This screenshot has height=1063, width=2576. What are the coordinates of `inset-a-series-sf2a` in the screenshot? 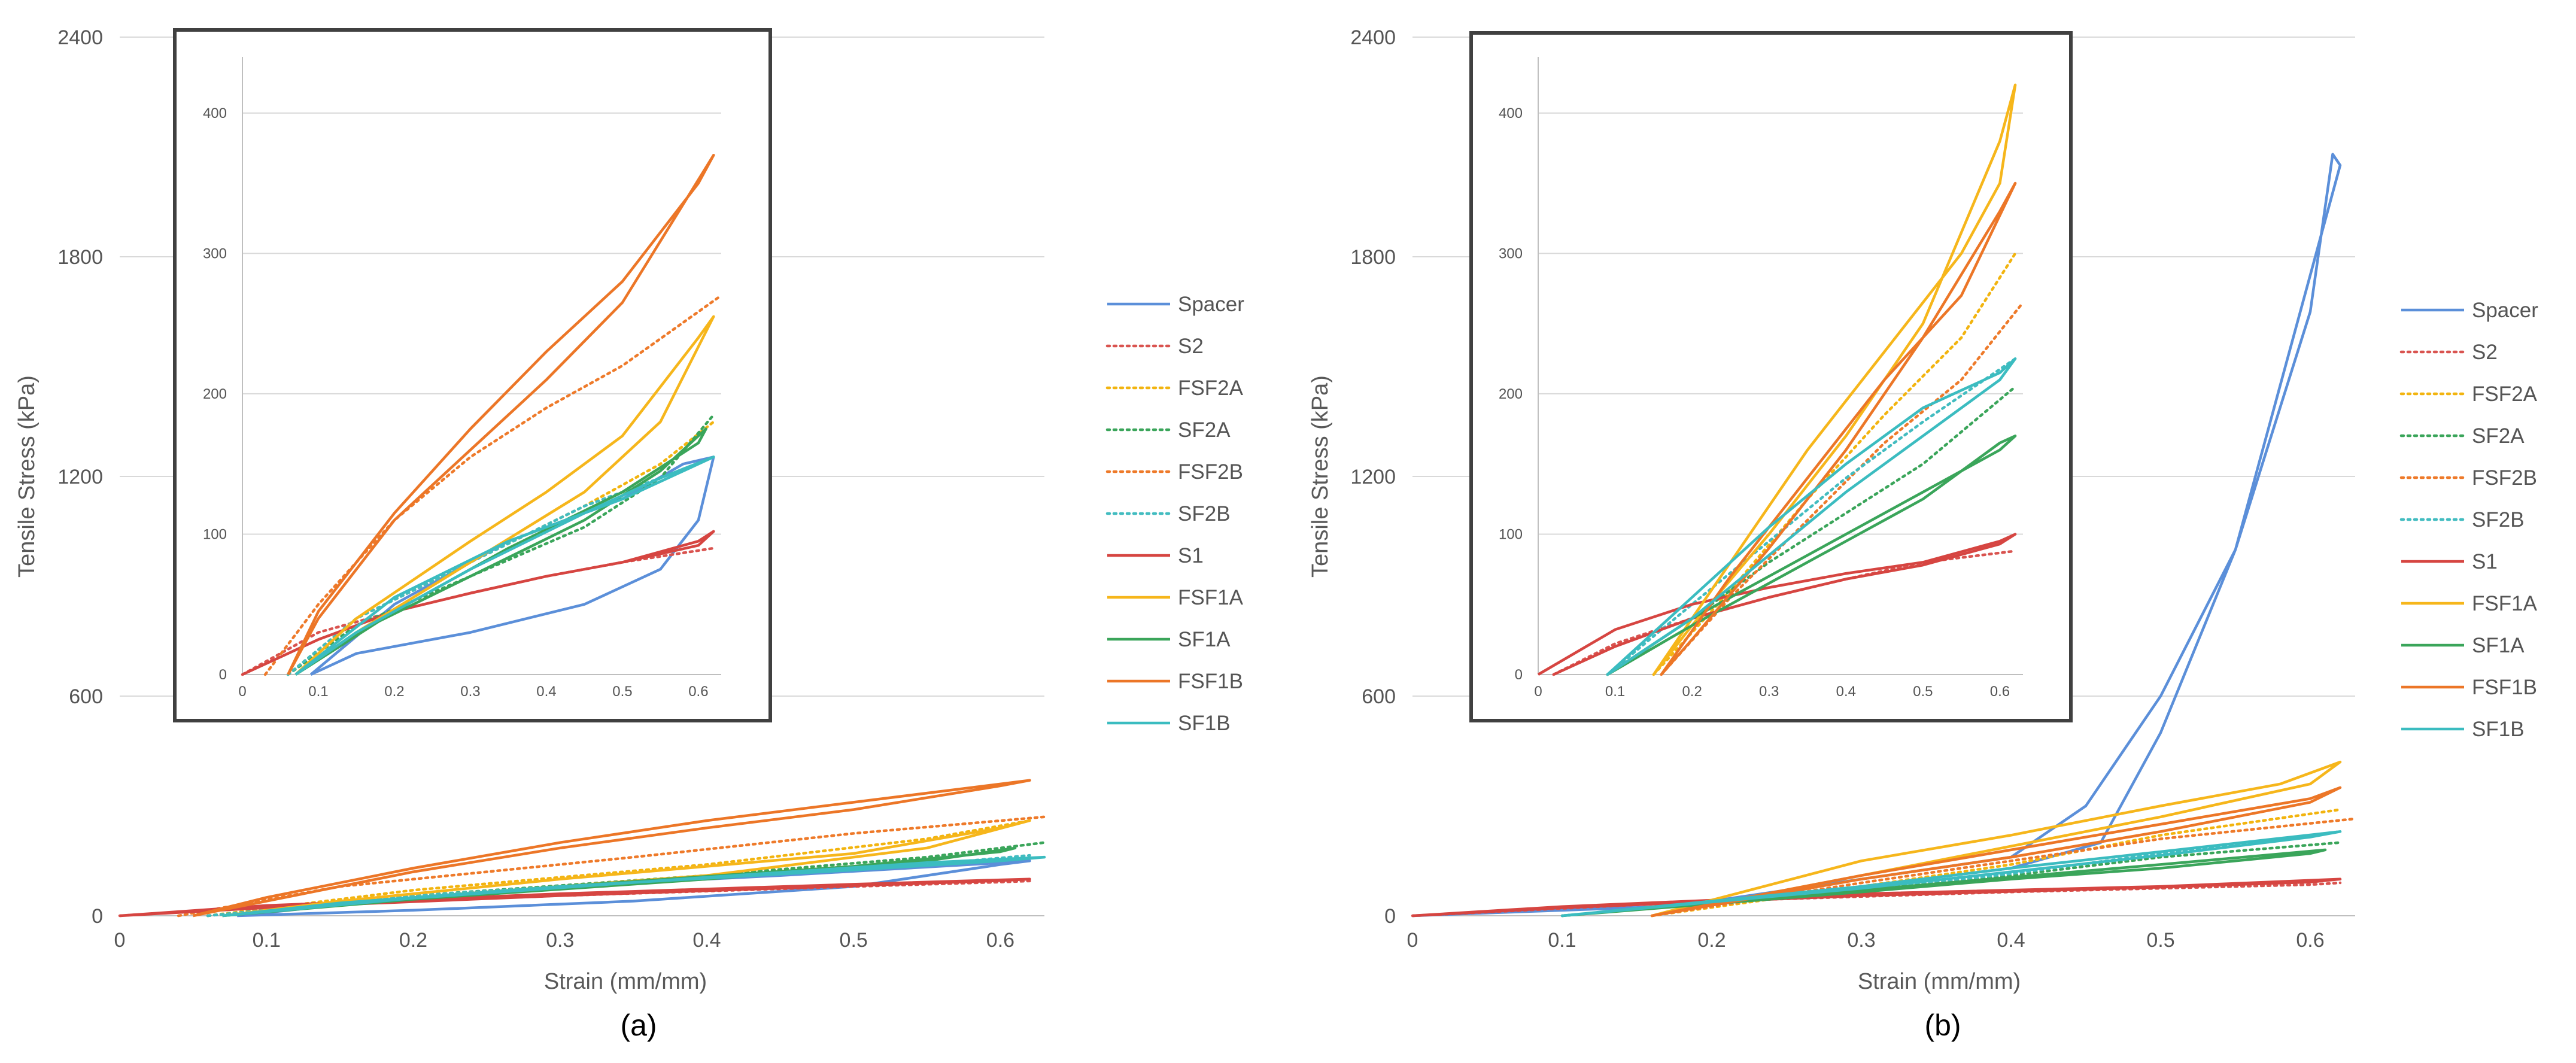 It's located at (501, 544).